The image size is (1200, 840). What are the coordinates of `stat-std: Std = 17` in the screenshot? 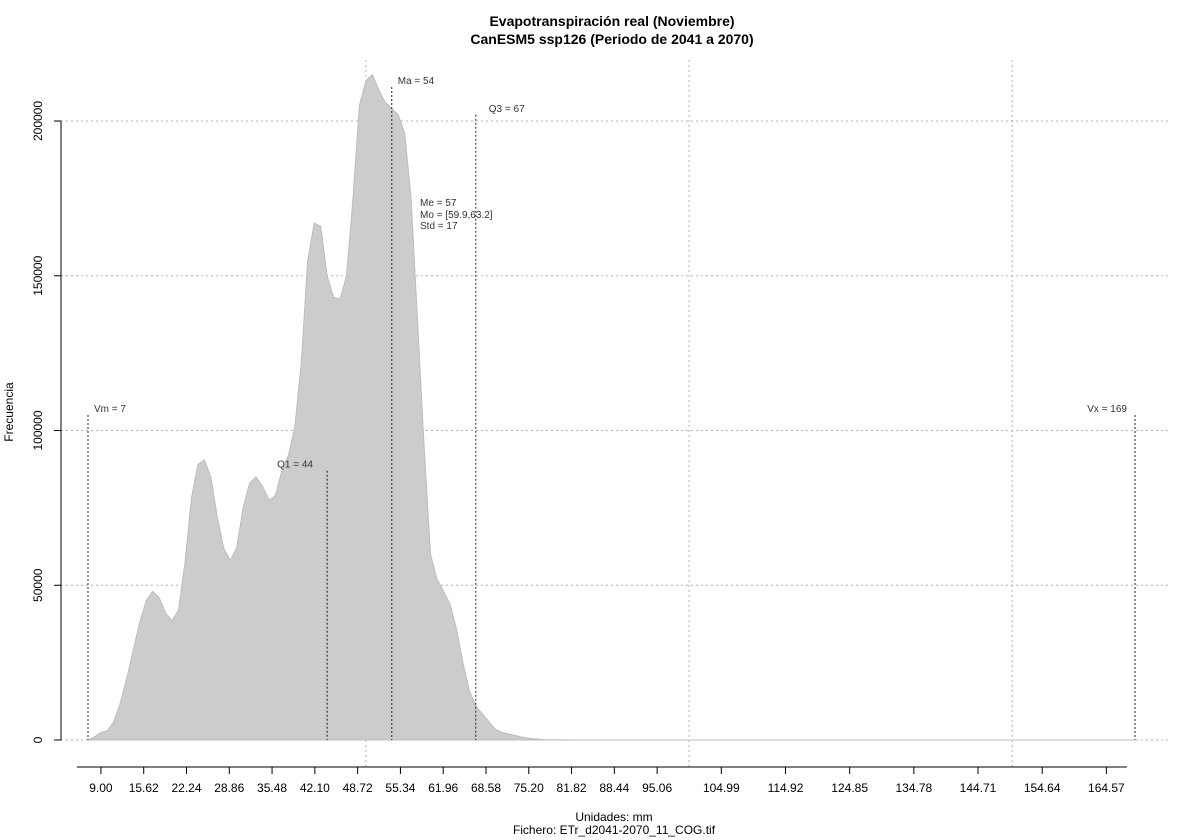 It's located at (439, 226).